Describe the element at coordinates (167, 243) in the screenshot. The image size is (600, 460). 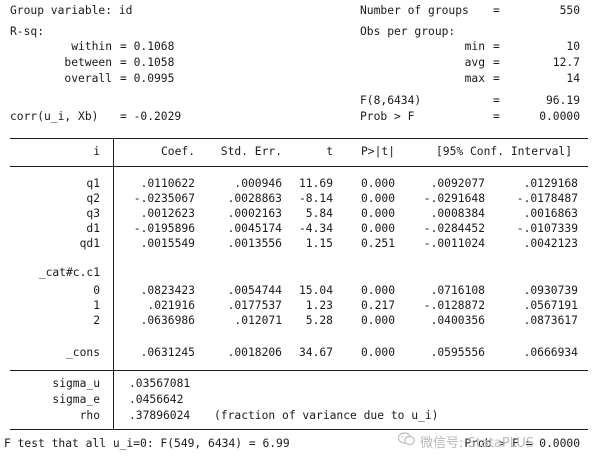
I see `row-coef: .0015549` at that location.